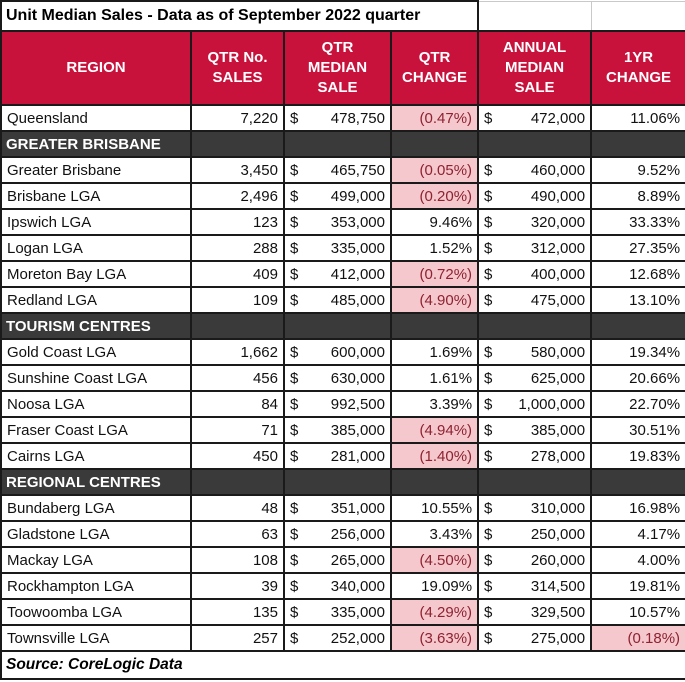  I want to click on qtr-change-cell: (0.47%), so click(434, 118).